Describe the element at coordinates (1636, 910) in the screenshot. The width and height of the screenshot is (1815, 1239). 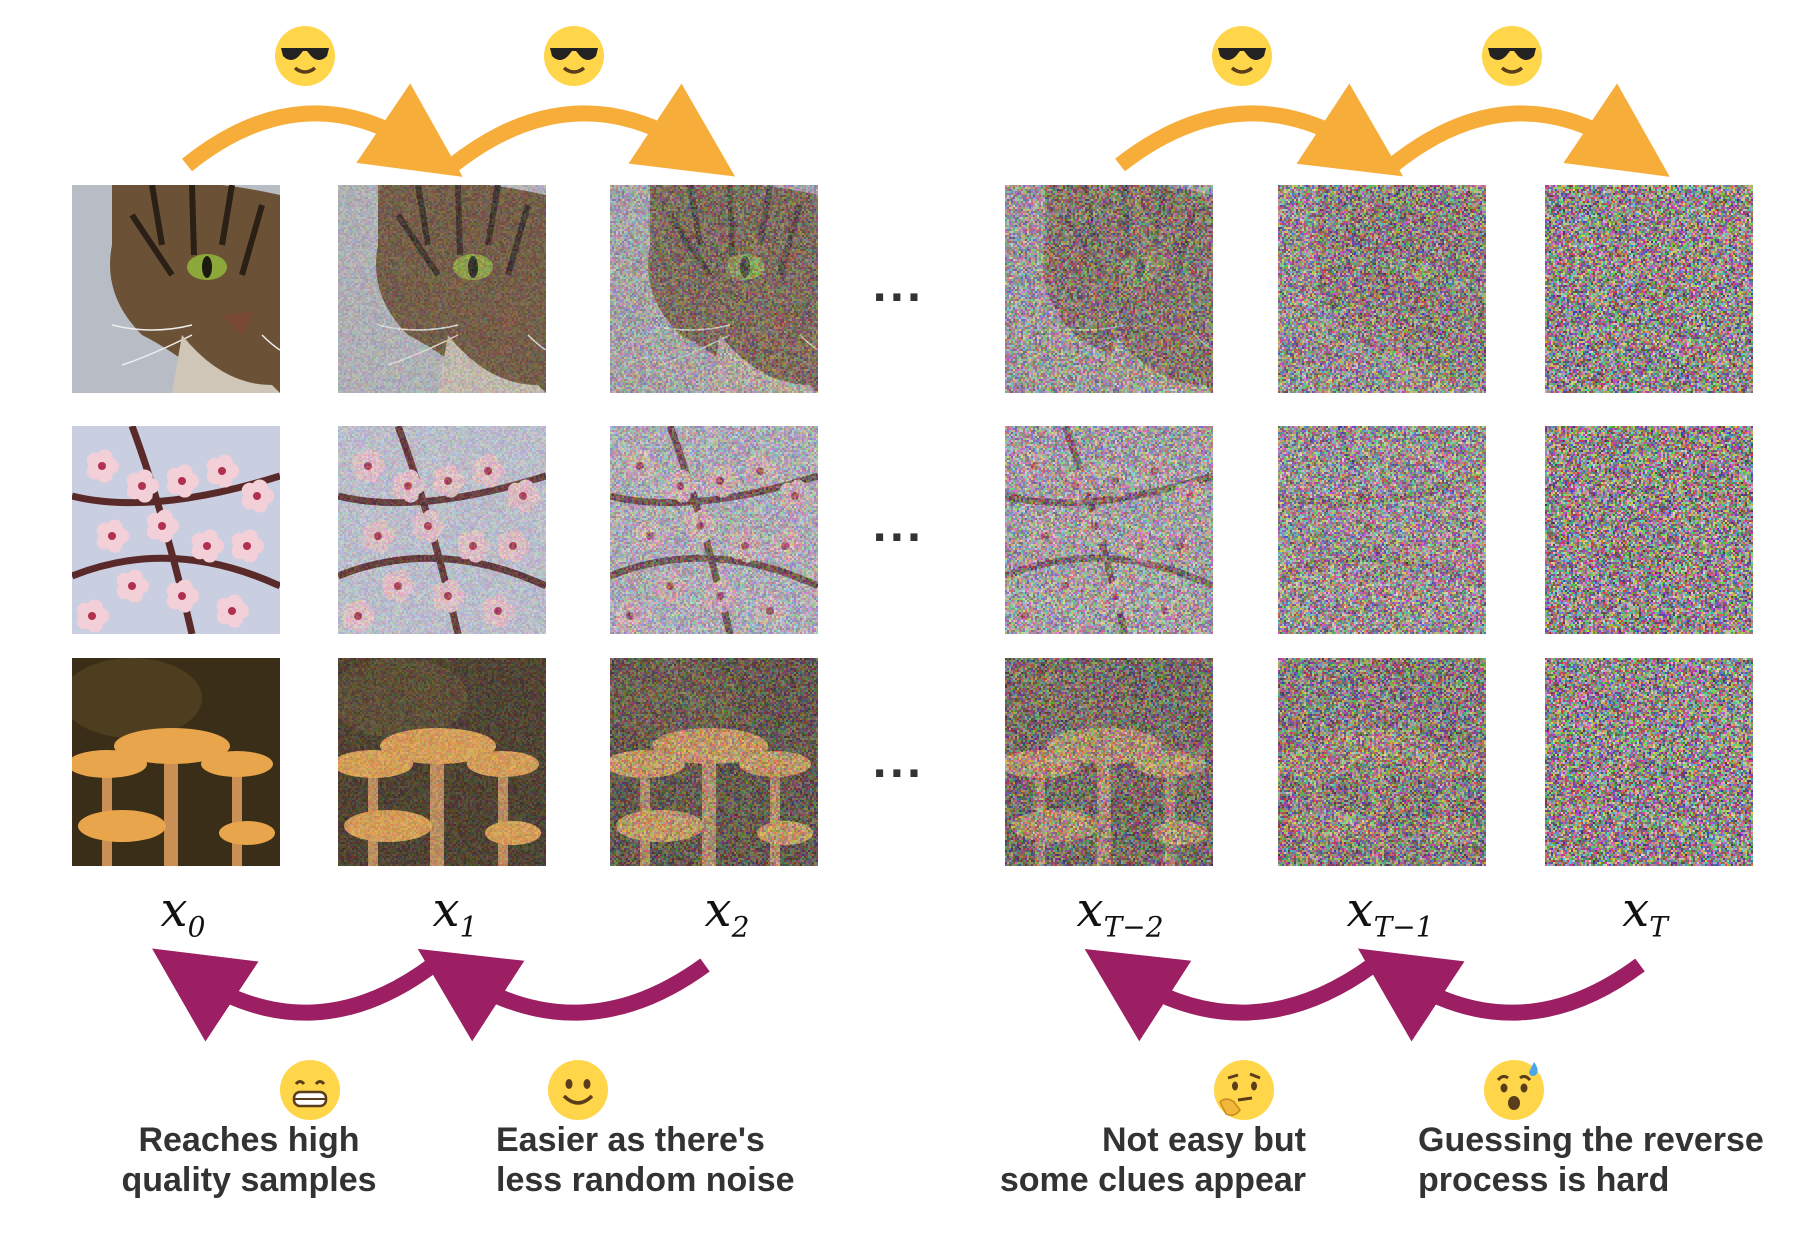
I see `label-xT-var: x` at that location.